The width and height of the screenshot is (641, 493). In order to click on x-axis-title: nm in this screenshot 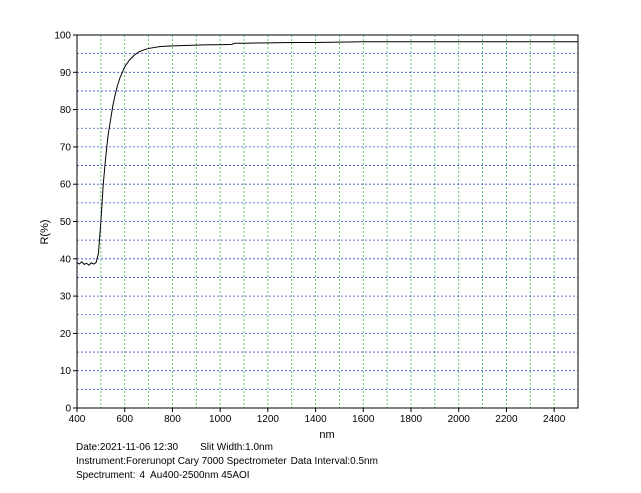, I will do `click(326, 434)`.